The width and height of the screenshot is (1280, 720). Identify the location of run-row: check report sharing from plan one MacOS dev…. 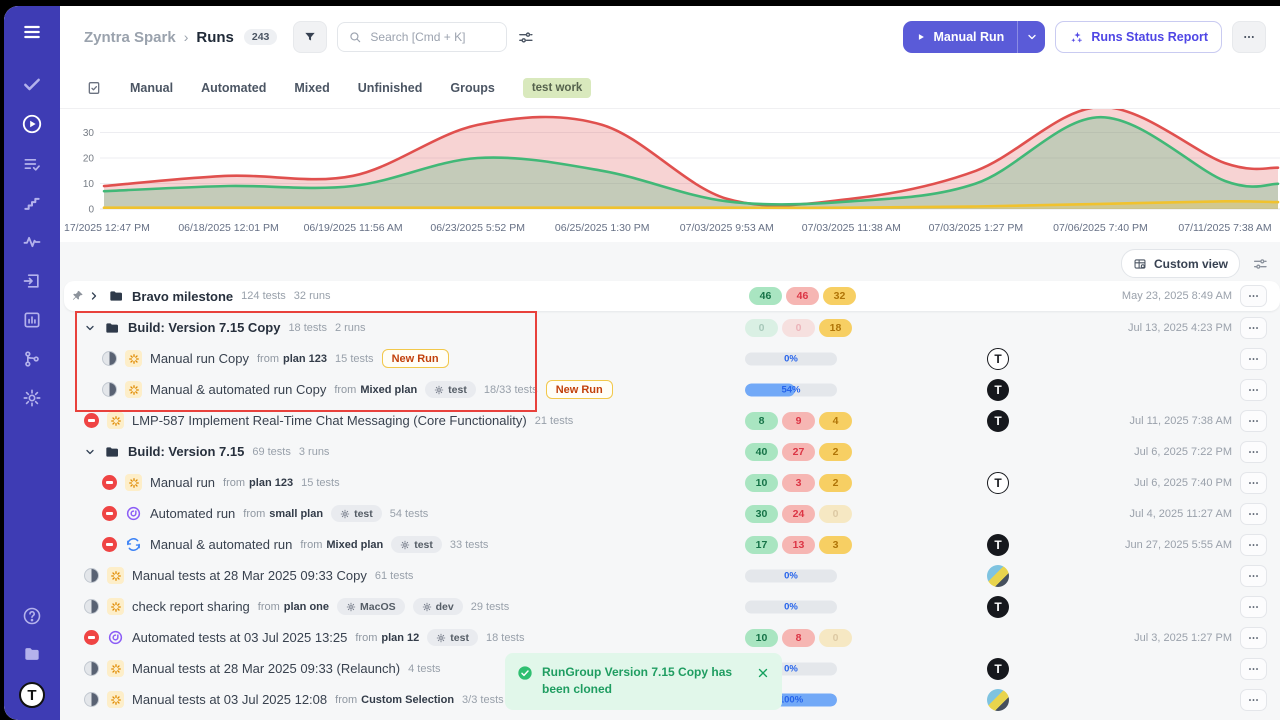
(670, 606).